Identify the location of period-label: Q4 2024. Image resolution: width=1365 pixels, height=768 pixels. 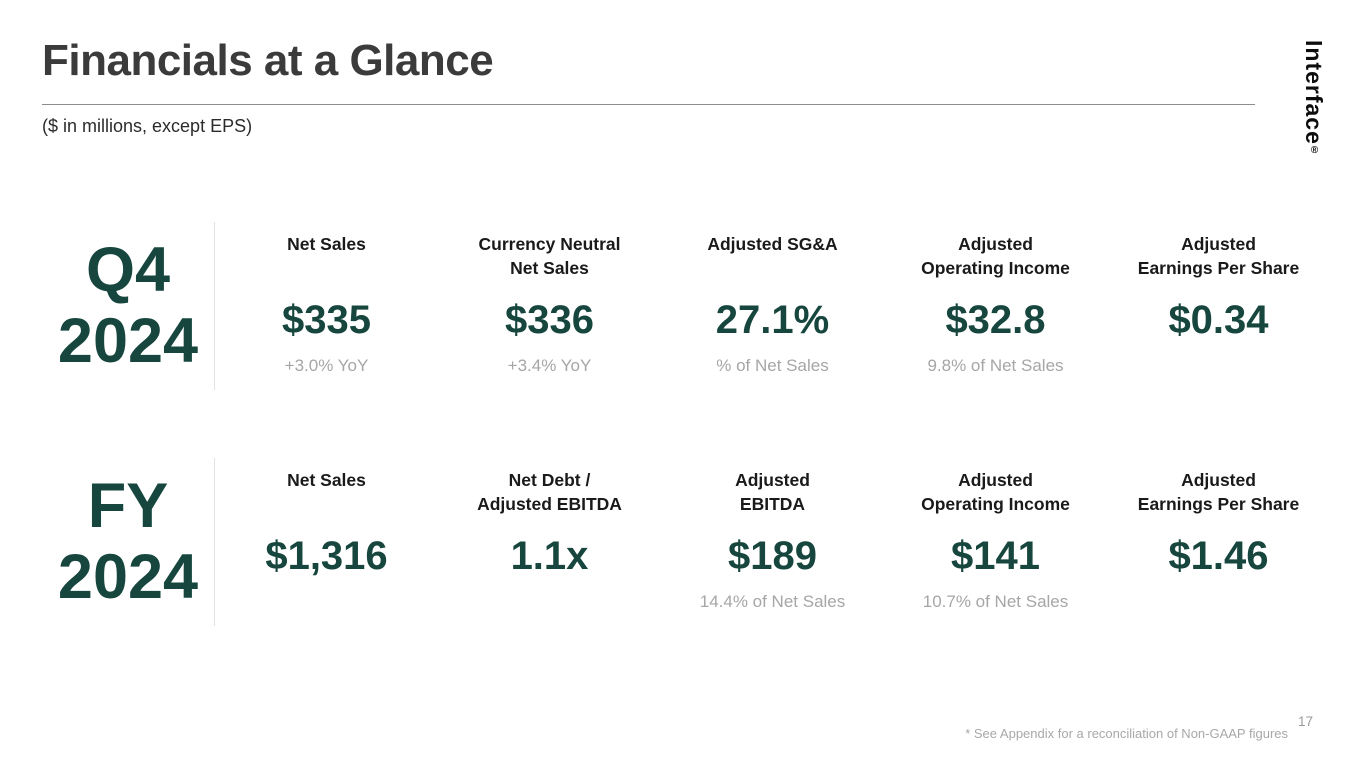
(128, 305).